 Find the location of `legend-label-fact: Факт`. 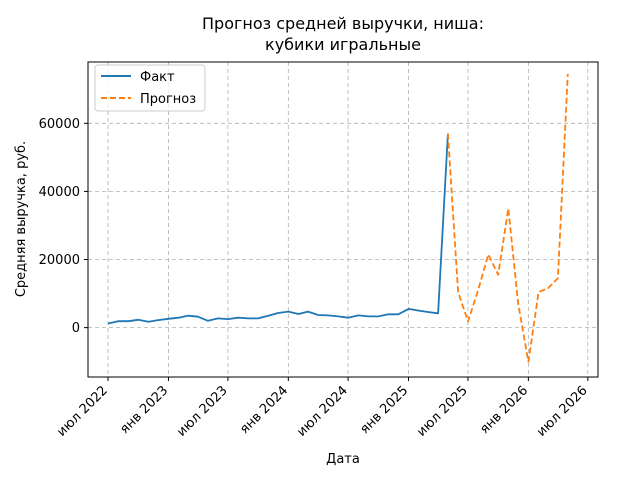

legend-label-fact: Факт is located at coordinates (157, 77).